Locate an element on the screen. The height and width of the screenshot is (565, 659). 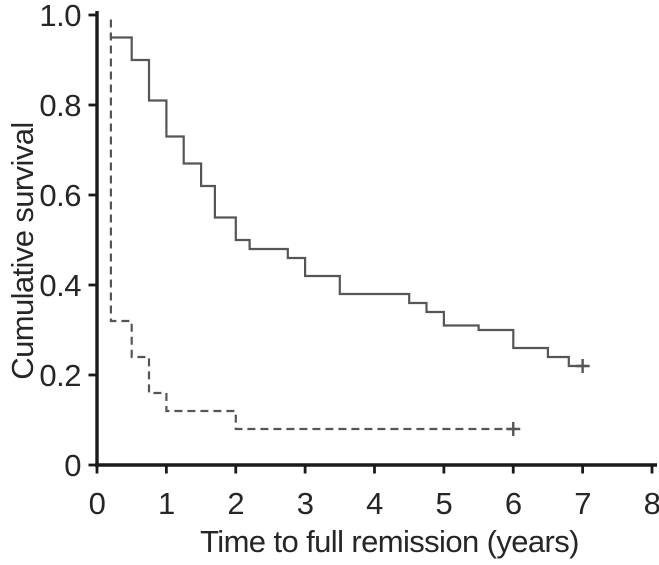
y-tick-label: 0 is located at coordinates (72, 465).